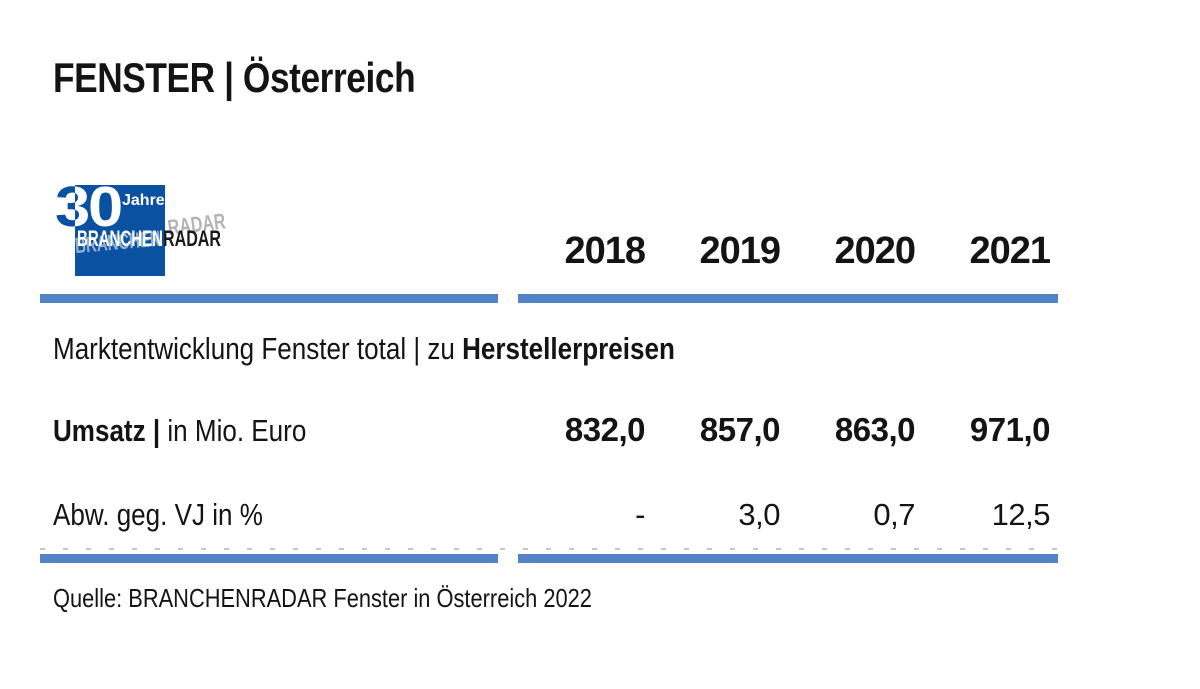 The image size is (1200, 689). Describe the element at coordinates (605, 251) in the screenshot. I see `year-header-2018: 2018` at that location.